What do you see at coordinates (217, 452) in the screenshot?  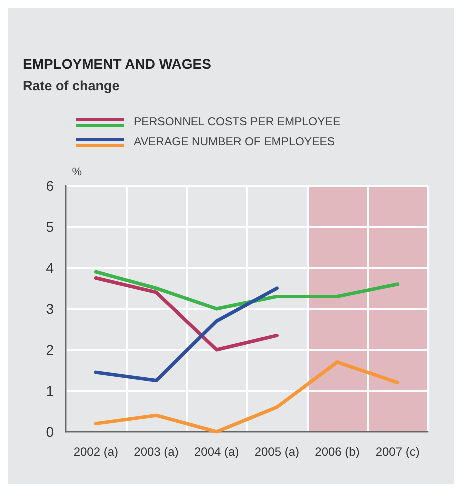 I see `x-tick-label: 2004 (a)` at bounding box center [217, 452].